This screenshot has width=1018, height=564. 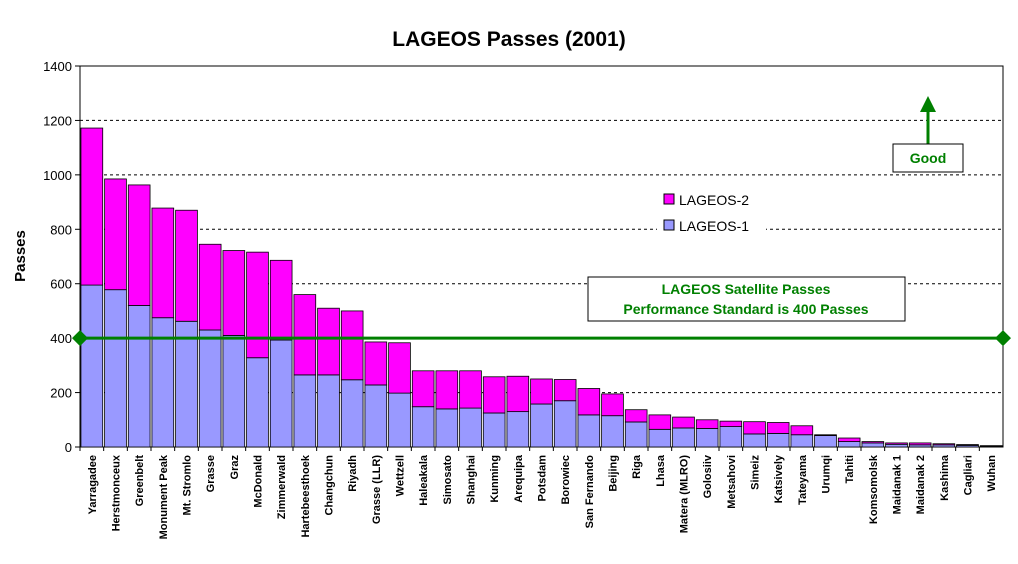 I want to click on x-tick-label: Matera (MLRO), so click(x=685, y=494).